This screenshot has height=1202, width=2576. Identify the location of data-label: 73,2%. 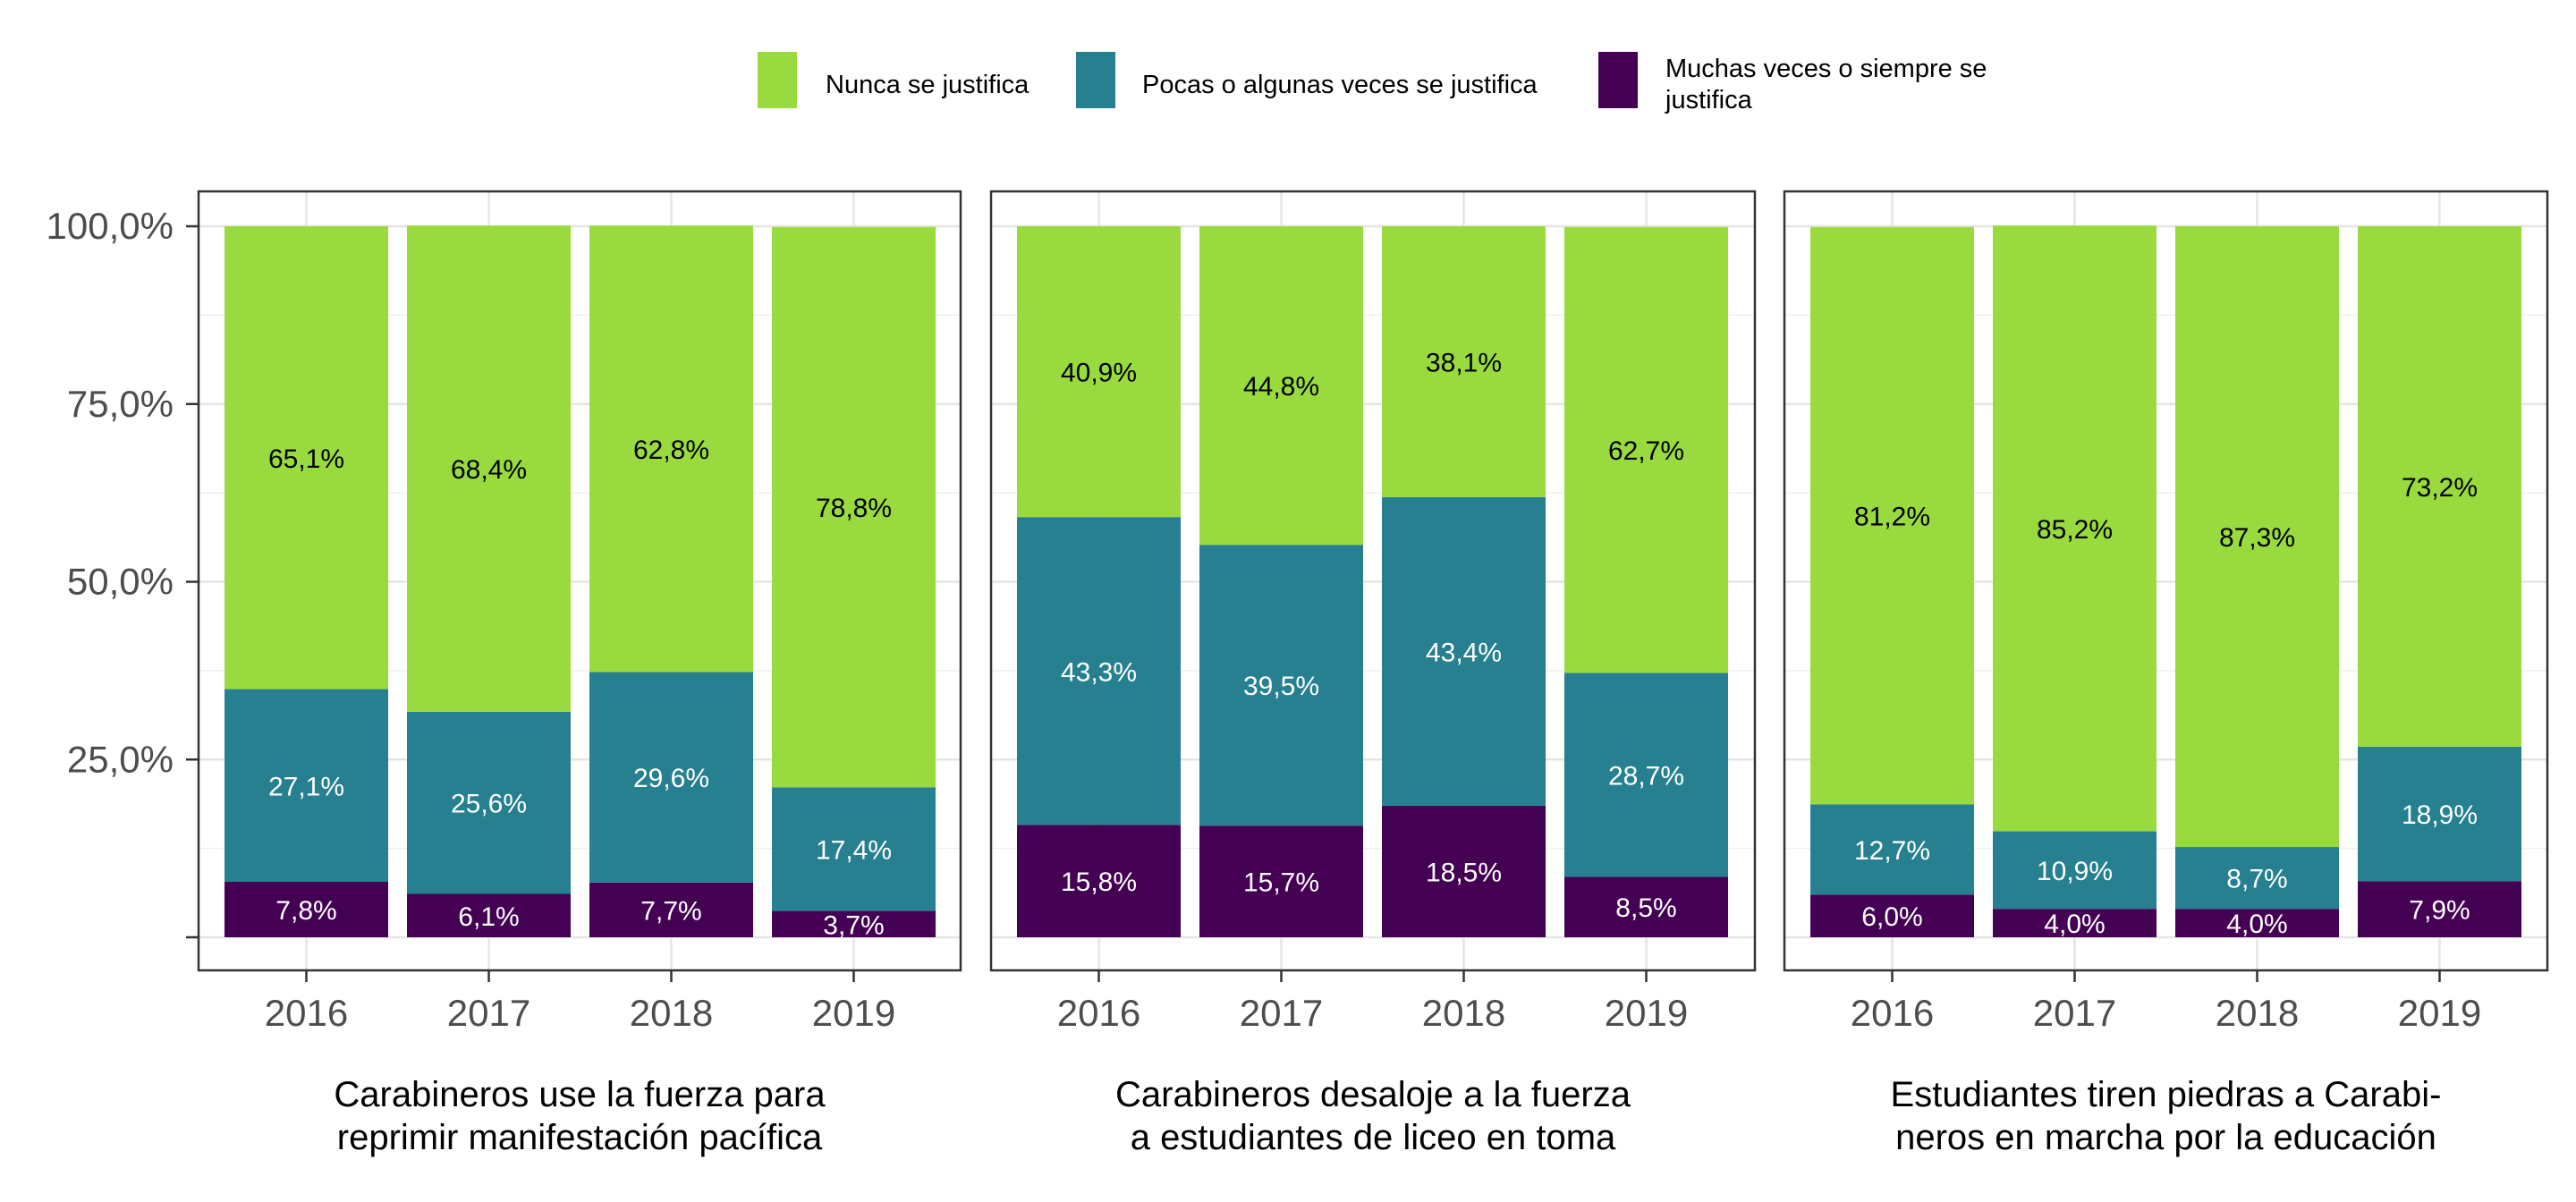
(2440, 488).